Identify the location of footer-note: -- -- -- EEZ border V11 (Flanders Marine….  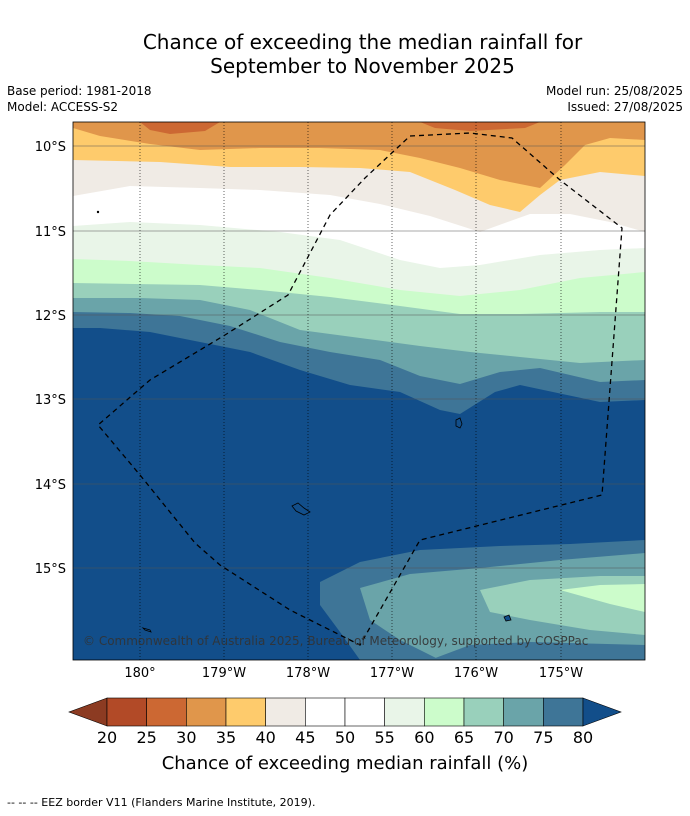
(161, 802).